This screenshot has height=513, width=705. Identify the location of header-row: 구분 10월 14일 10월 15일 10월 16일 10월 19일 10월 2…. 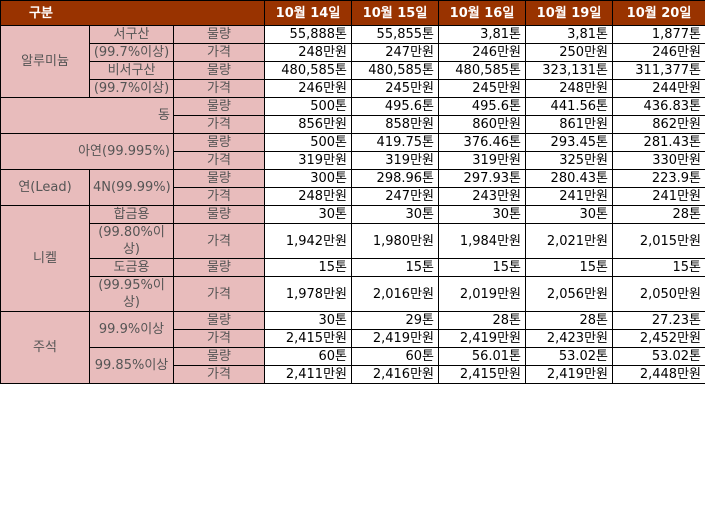
(352, 13).